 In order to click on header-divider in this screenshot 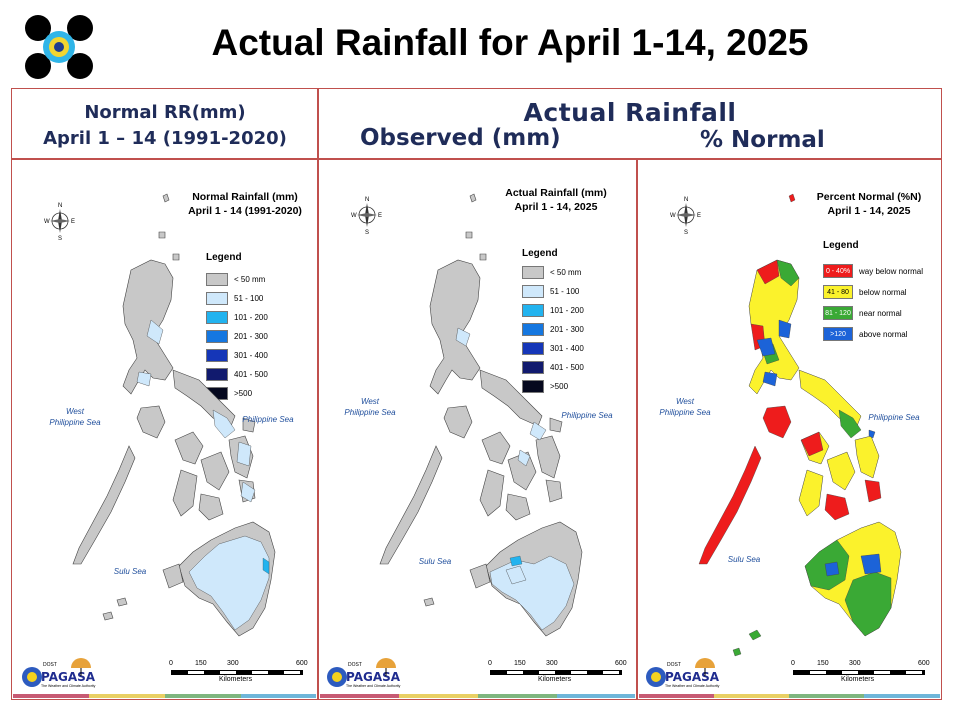, I will do `click(476, 159)`.